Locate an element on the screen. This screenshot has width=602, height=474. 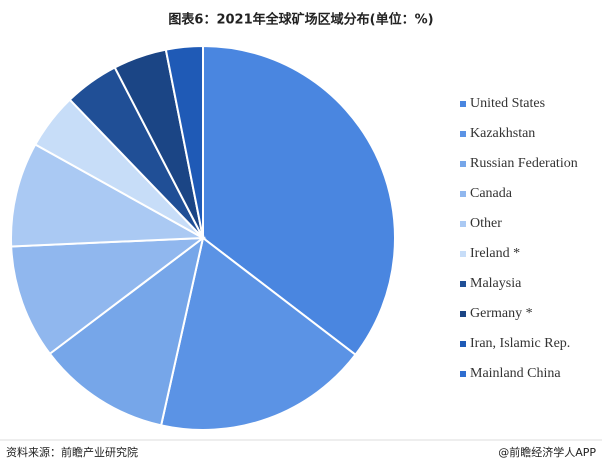
legend-label: Canada is located at coordinates (491, 193).